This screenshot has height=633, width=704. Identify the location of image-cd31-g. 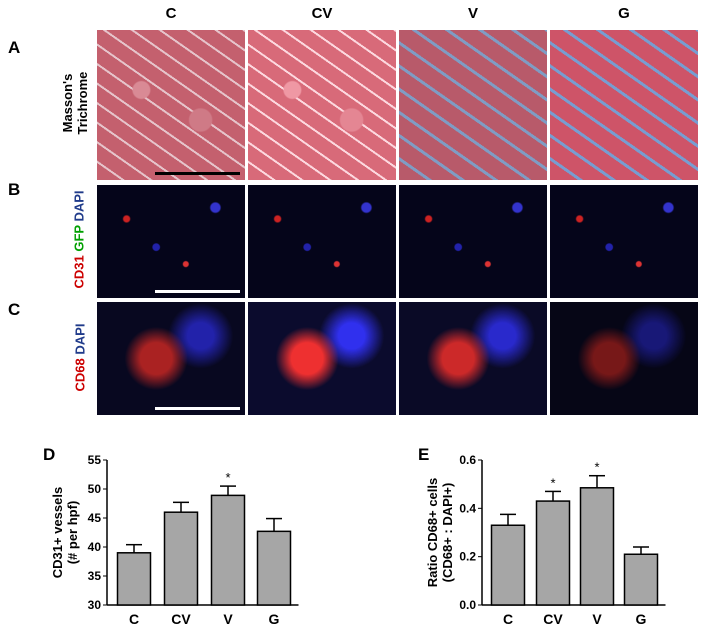
(624, 241).